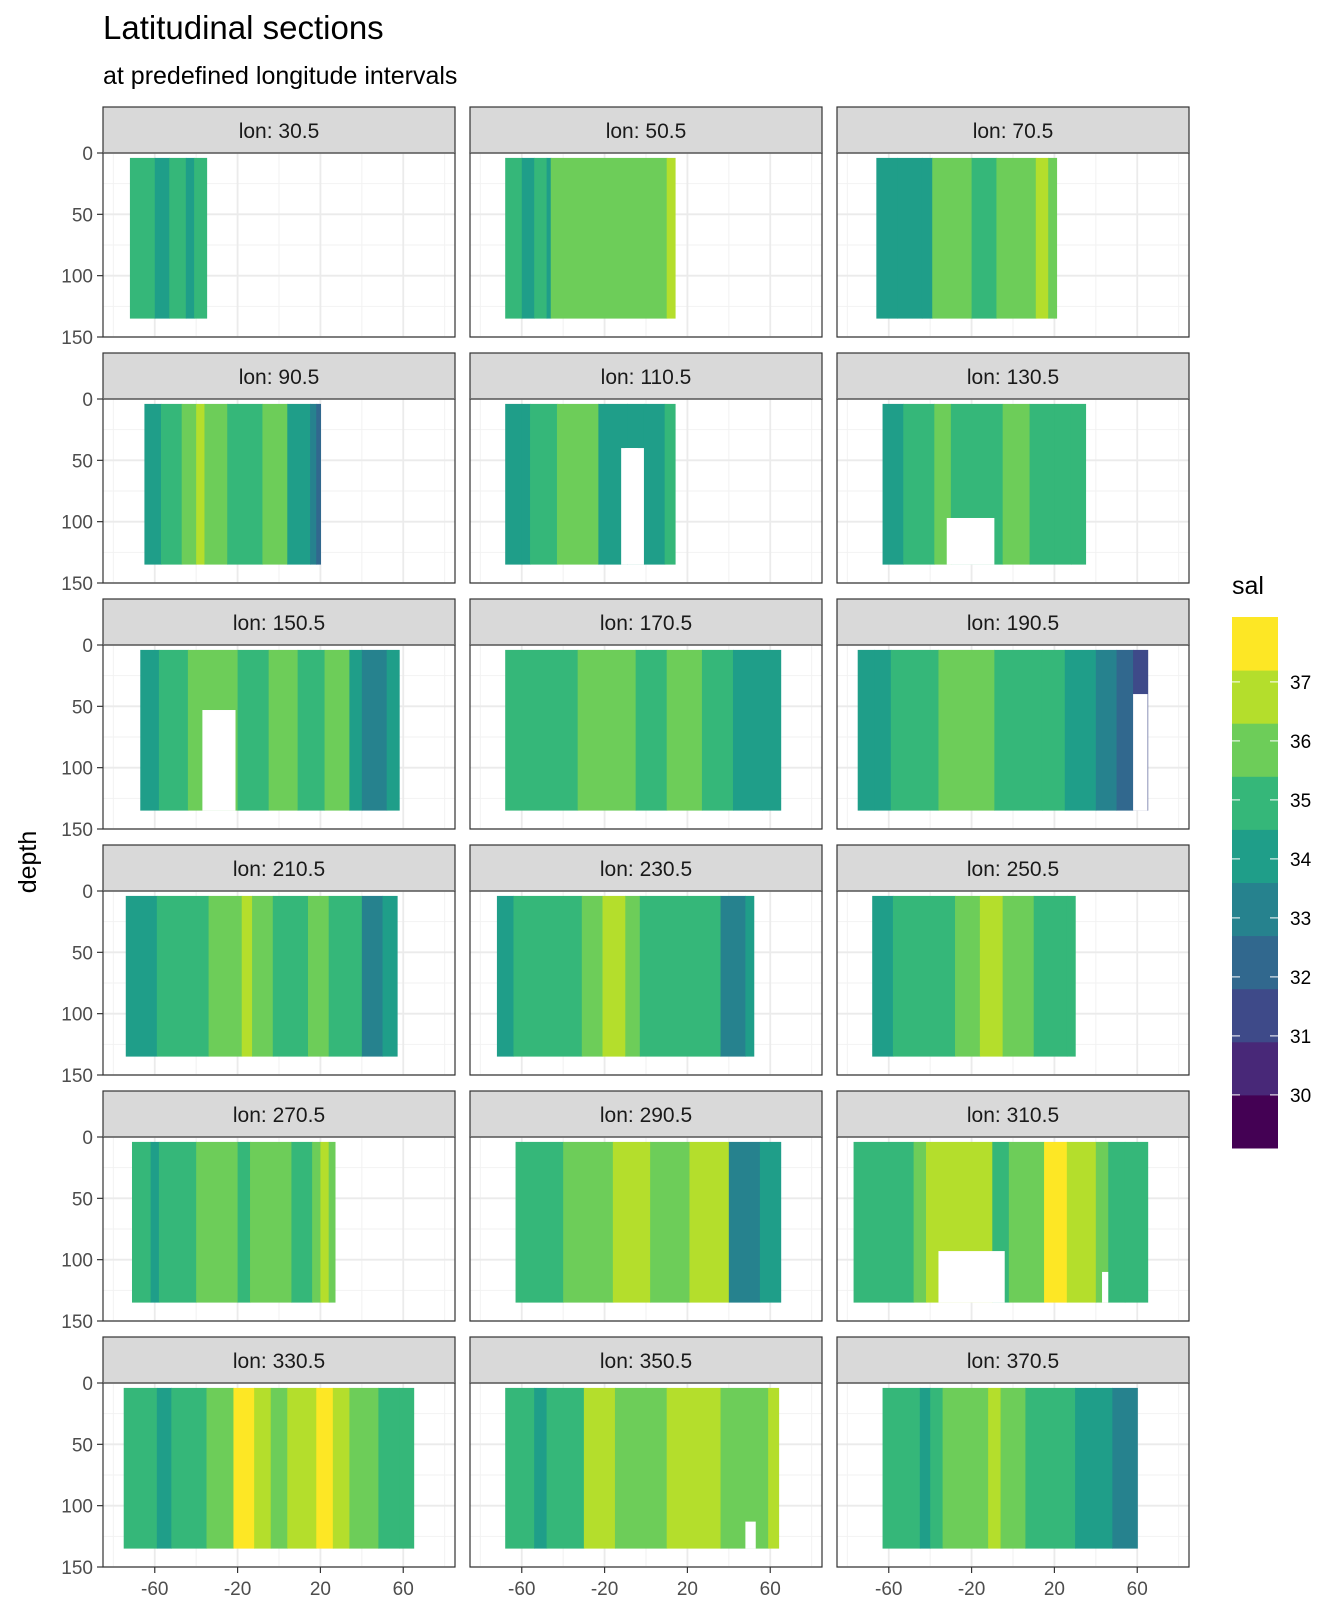 This screenshot has height=1612, width=1344. Describe the element at coordinates (646, 377) in the screenshot. I see `facet-label: lon: 110.5` at that location.